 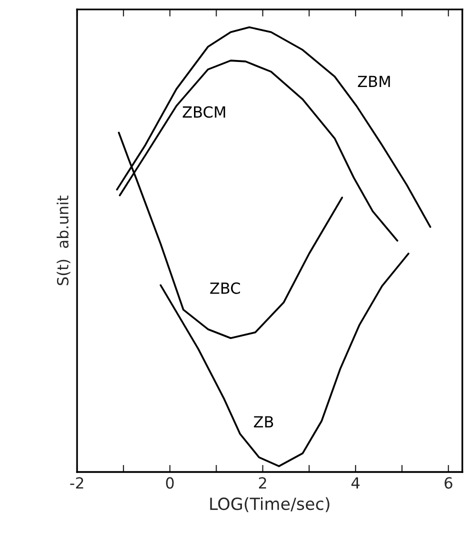 I want to click on series-label: ZBCM, so click(x=204, y=112).